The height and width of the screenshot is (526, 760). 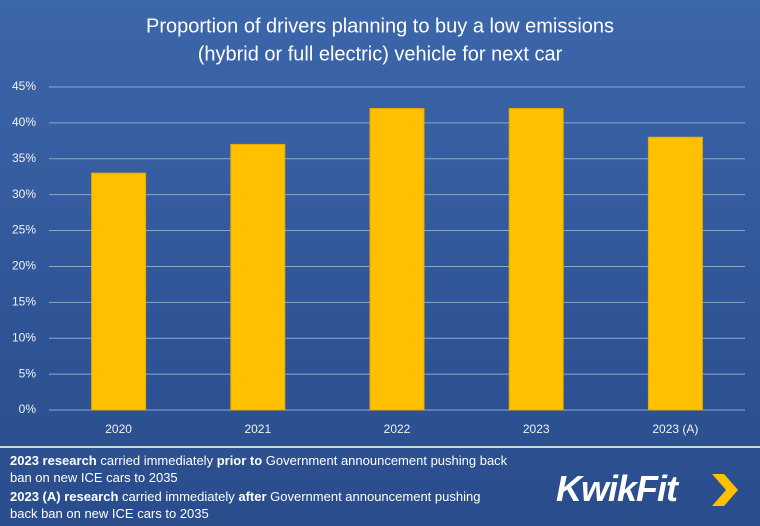 I want to click on y-tick-label: 45%, so click(x=24, y=86).